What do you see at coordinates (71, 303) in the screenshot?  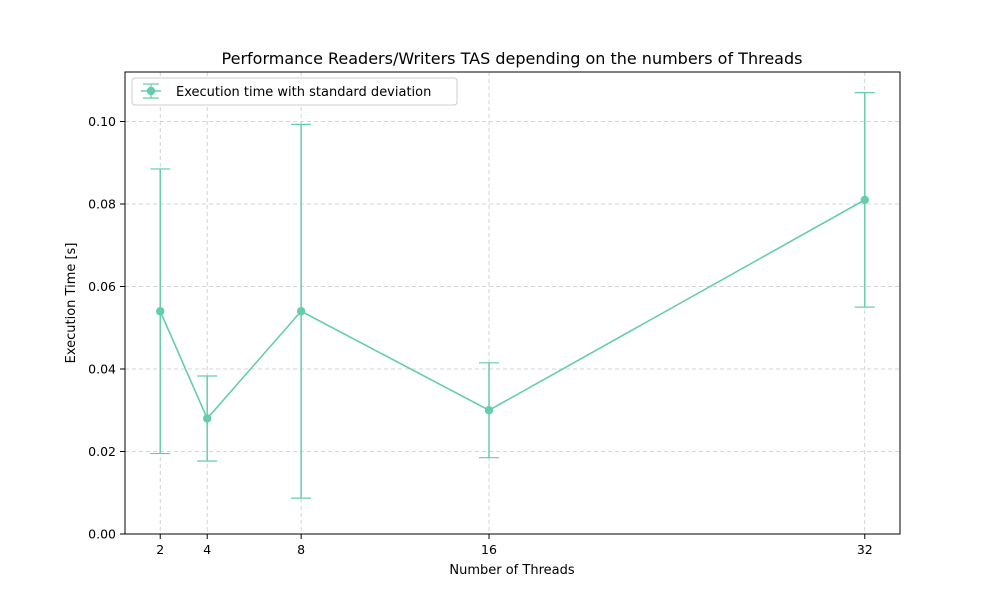 I see `y-axis-label: Execution Time [s]` at bounding box center [71, 303].